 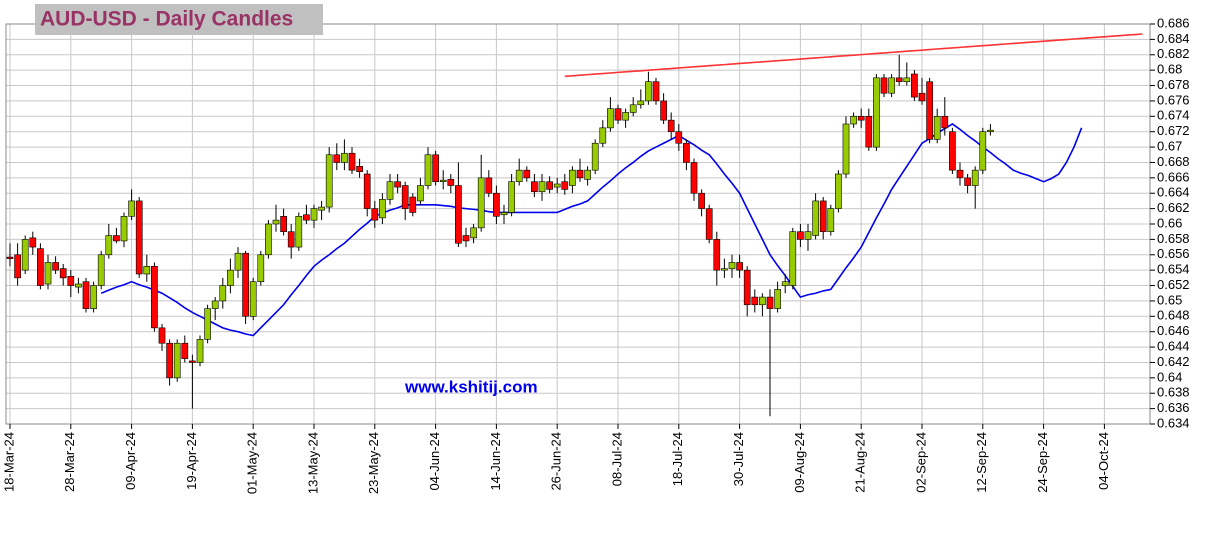 What do you see at coordinates (1042, 462) in the screenshot?
I see `x-tick-label: 24-Sep-24` at bounding box center [1042, 462].